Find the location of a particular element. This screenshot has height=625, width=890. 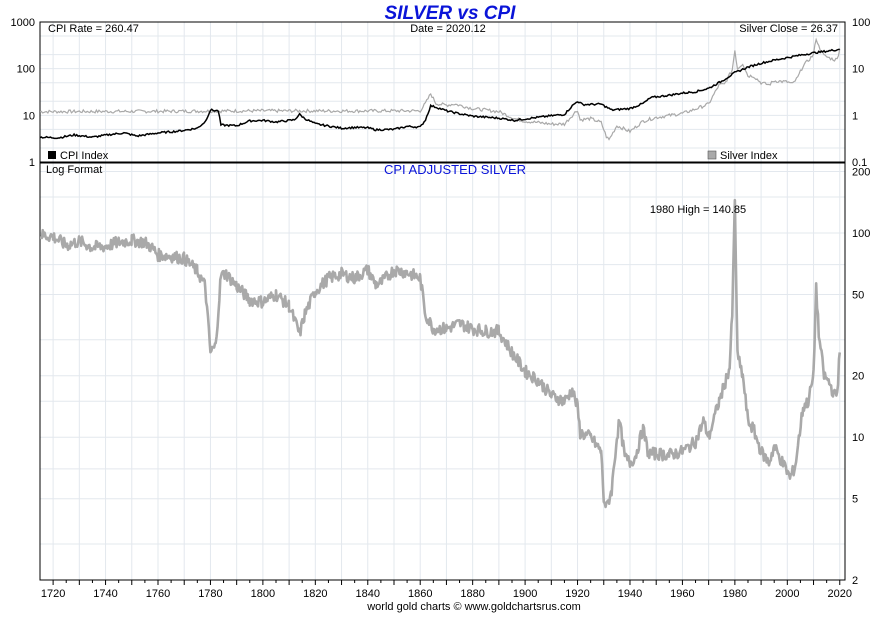

x-axis-tick-label: 1940 is located at coordinates (630, 594).